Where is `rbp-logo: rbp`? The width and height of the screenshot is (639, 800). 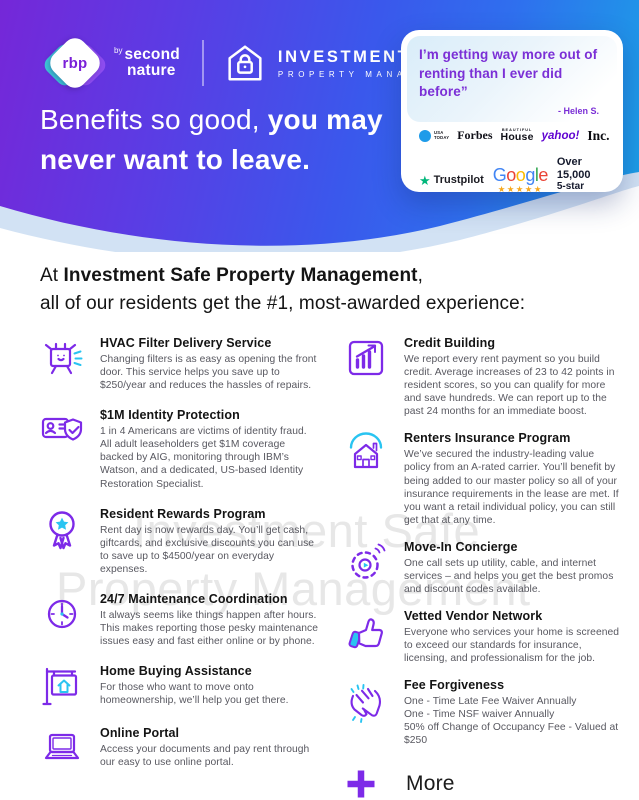 rbp-logo: rbp is located at coordinates (75, 63).